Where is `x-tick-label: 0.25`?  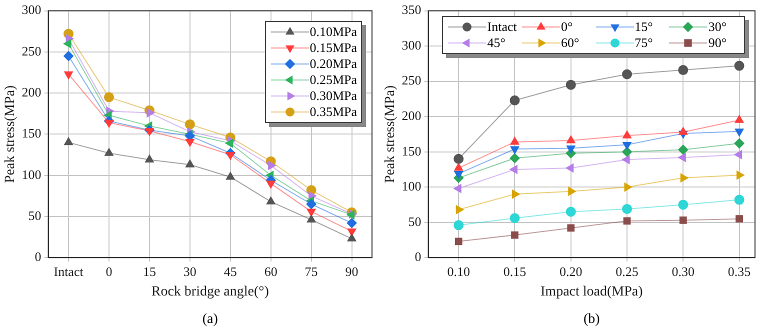 x-tick-label: 0.25 is located at coordinates (627, 271).